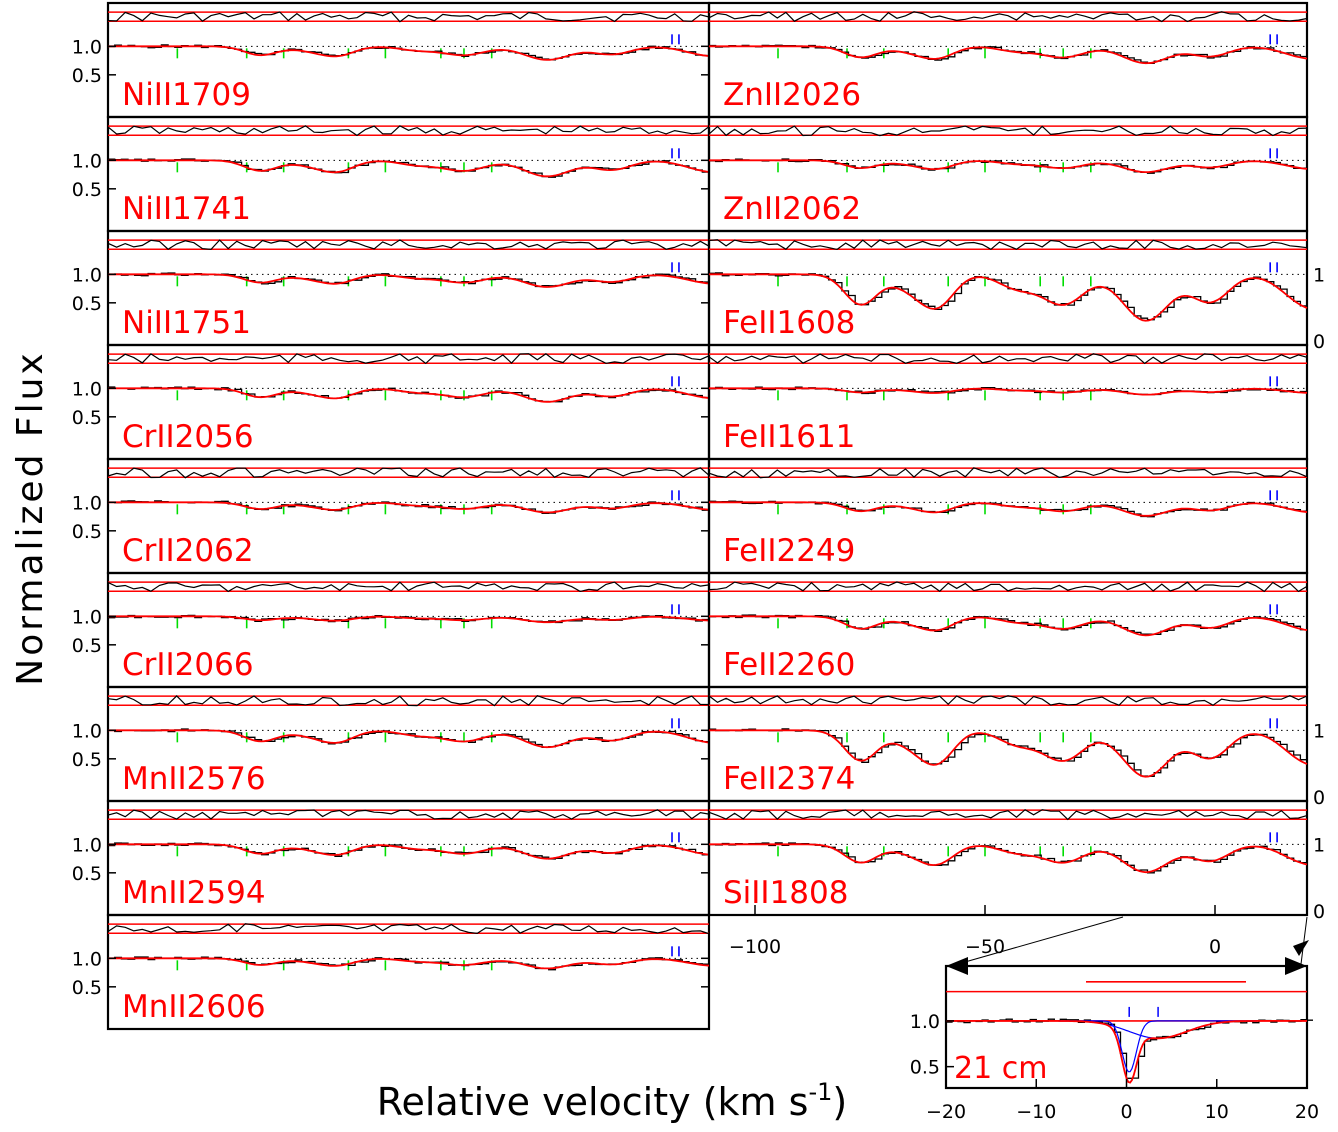  Describe the element at coordinates (1008, 174) in the screenshot. I see `panel-ZnII2062: ZnII2062` at that location.